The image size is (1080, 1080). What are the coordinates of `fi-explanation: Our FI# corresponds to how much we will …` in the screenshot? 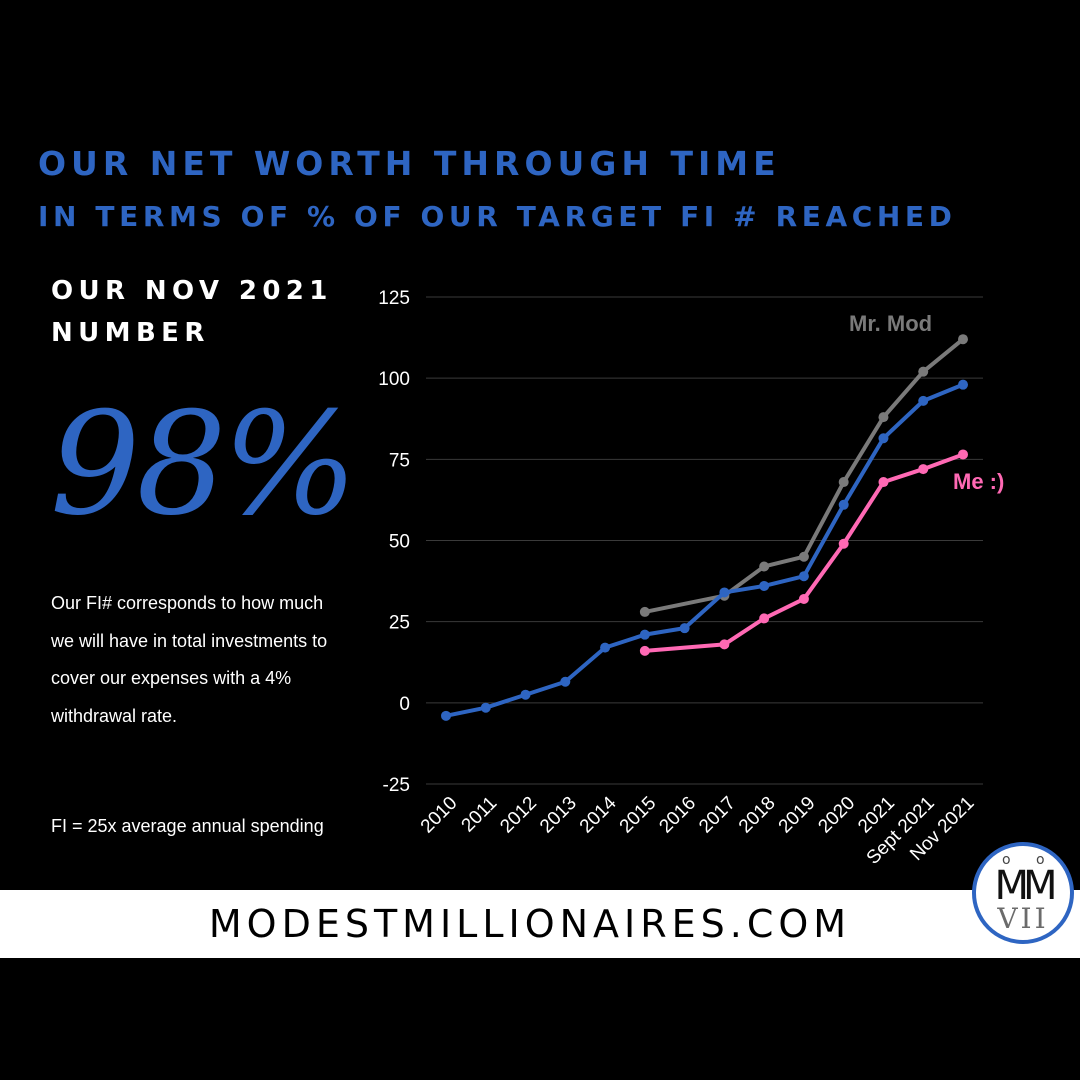 It's located at (189, 659).